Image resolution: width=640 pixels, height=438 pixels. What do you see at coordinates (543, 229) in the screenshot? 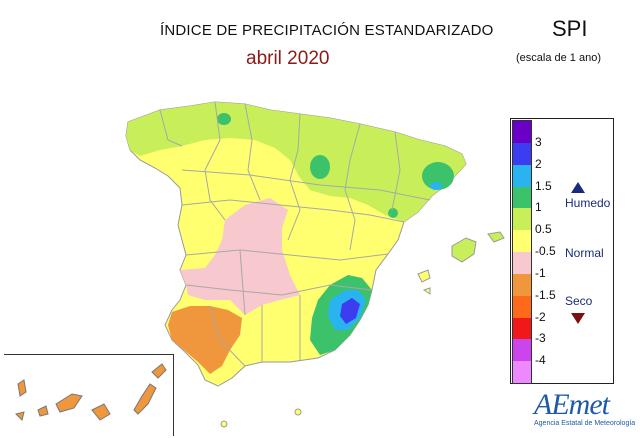
I see `legend-tick-label: 0.5` at bounding box center [543, 229].